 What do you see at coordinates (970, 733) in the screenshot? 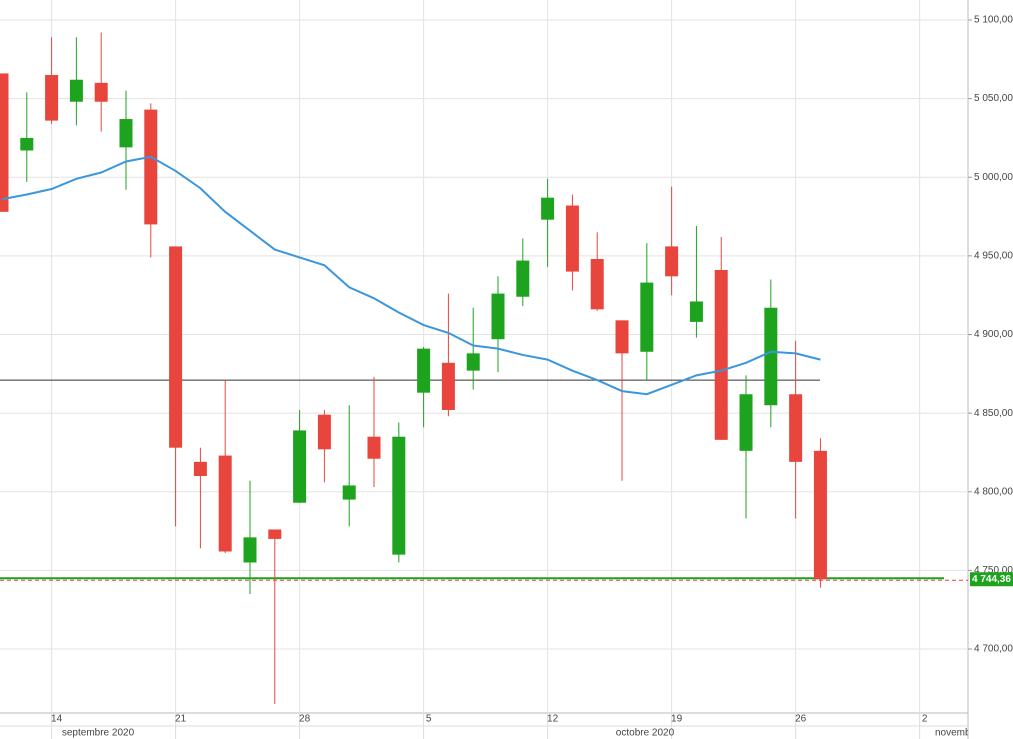
I see `month-label: novembre 2020` at bounding box center [970, 733].